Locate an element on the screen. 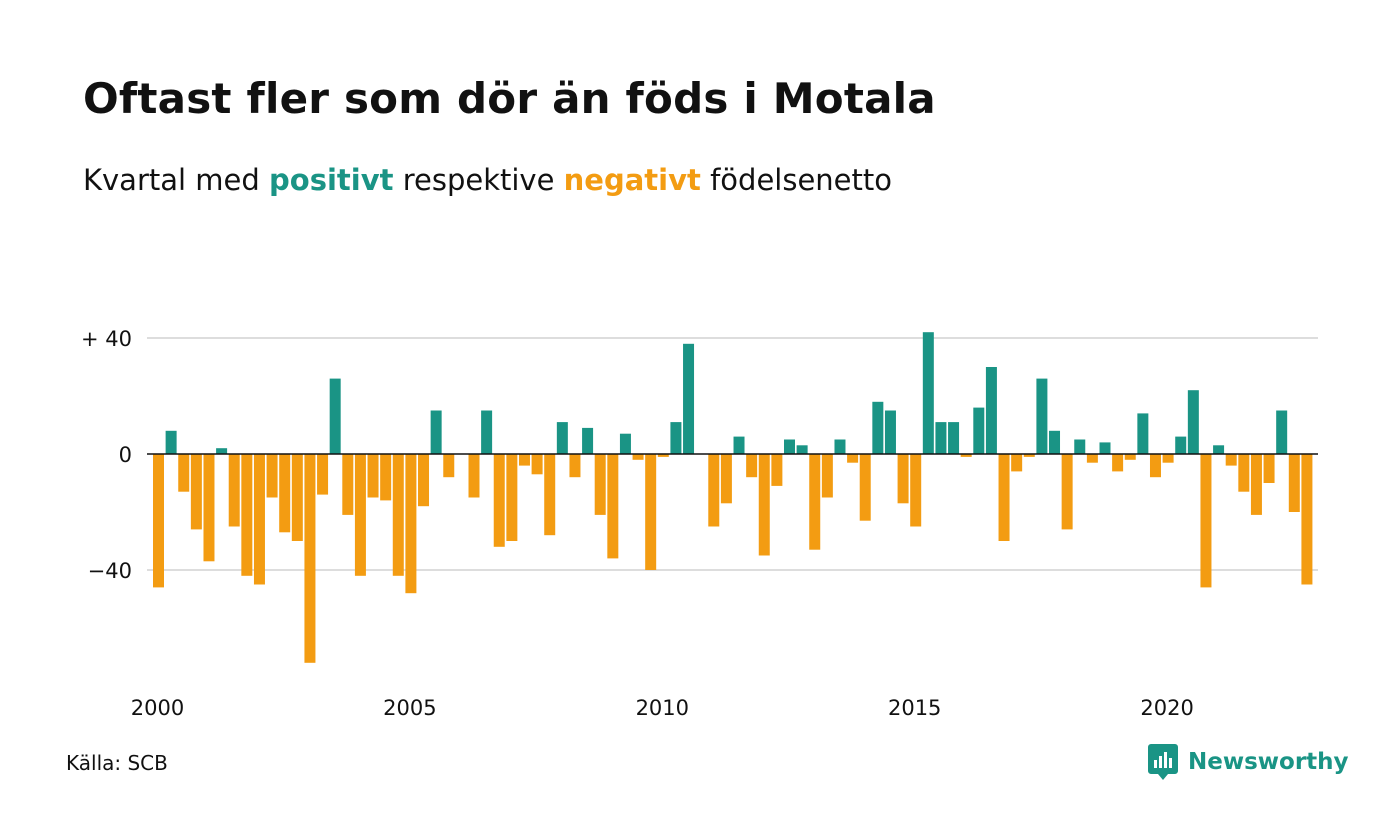 The width and height of the screenshot is (1400, 840). subtitle-positive-word: positivt is located at coordinates (331, 180).